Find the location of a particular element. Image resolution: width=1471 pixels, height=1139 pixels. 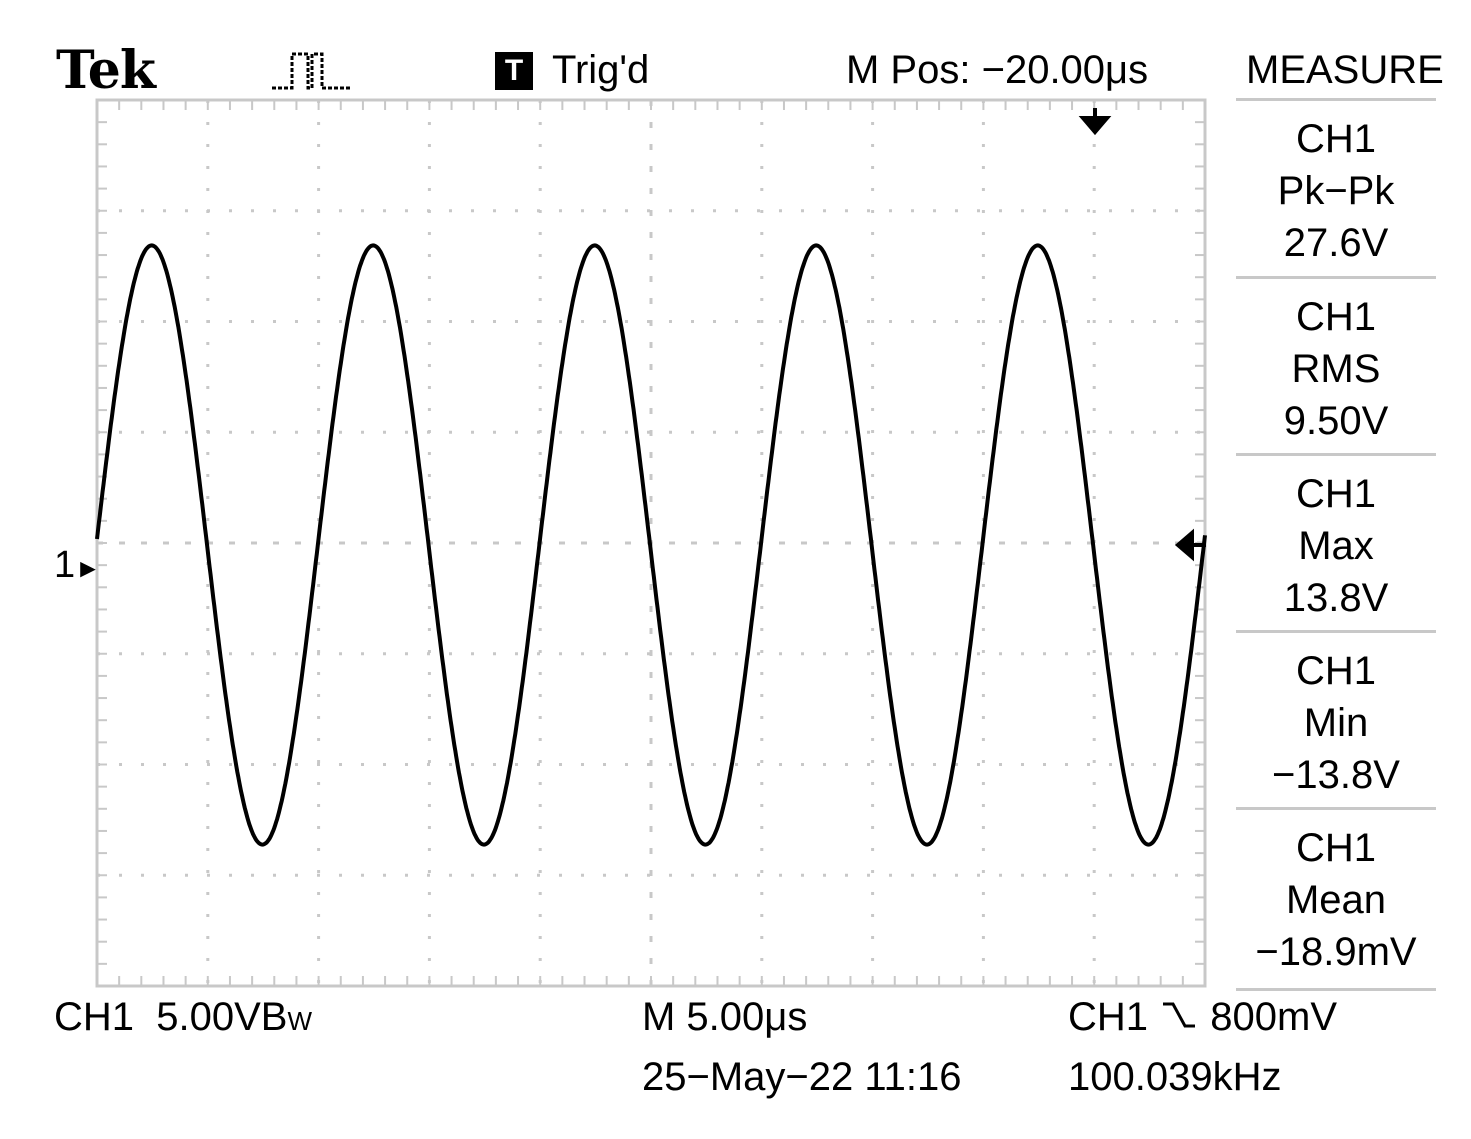

measure-item-max: CH1 Max 13.8V is located at coordinates (1336, 543).